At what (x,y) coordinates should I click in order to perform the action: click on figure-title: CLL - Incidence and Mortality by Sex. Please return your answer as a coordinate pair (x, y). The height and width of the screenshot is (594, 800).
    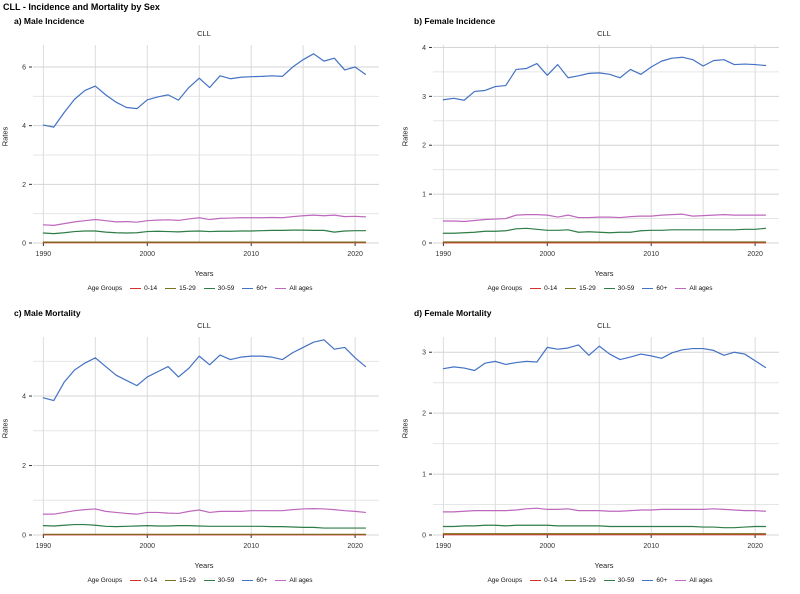
    Looking at the image, I should click on (81, 7).